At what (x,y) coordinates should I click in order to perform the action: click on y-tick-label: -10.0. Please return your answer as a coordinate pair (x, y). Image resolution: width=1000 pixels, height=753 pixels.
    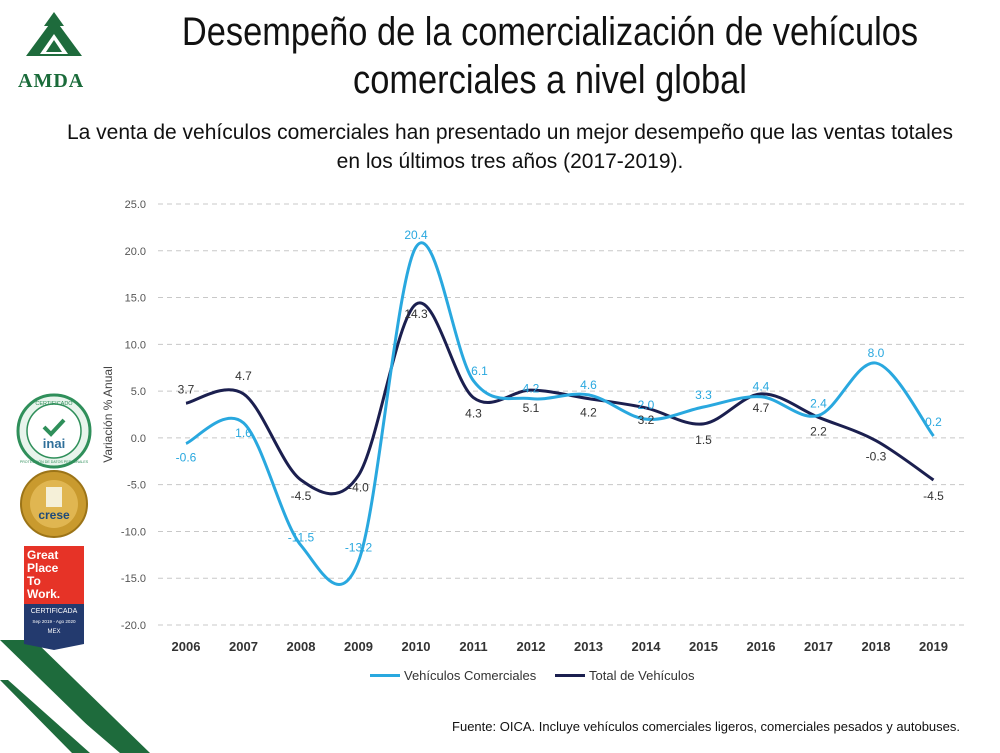
    Looking at the image, I should click on (133, 532).